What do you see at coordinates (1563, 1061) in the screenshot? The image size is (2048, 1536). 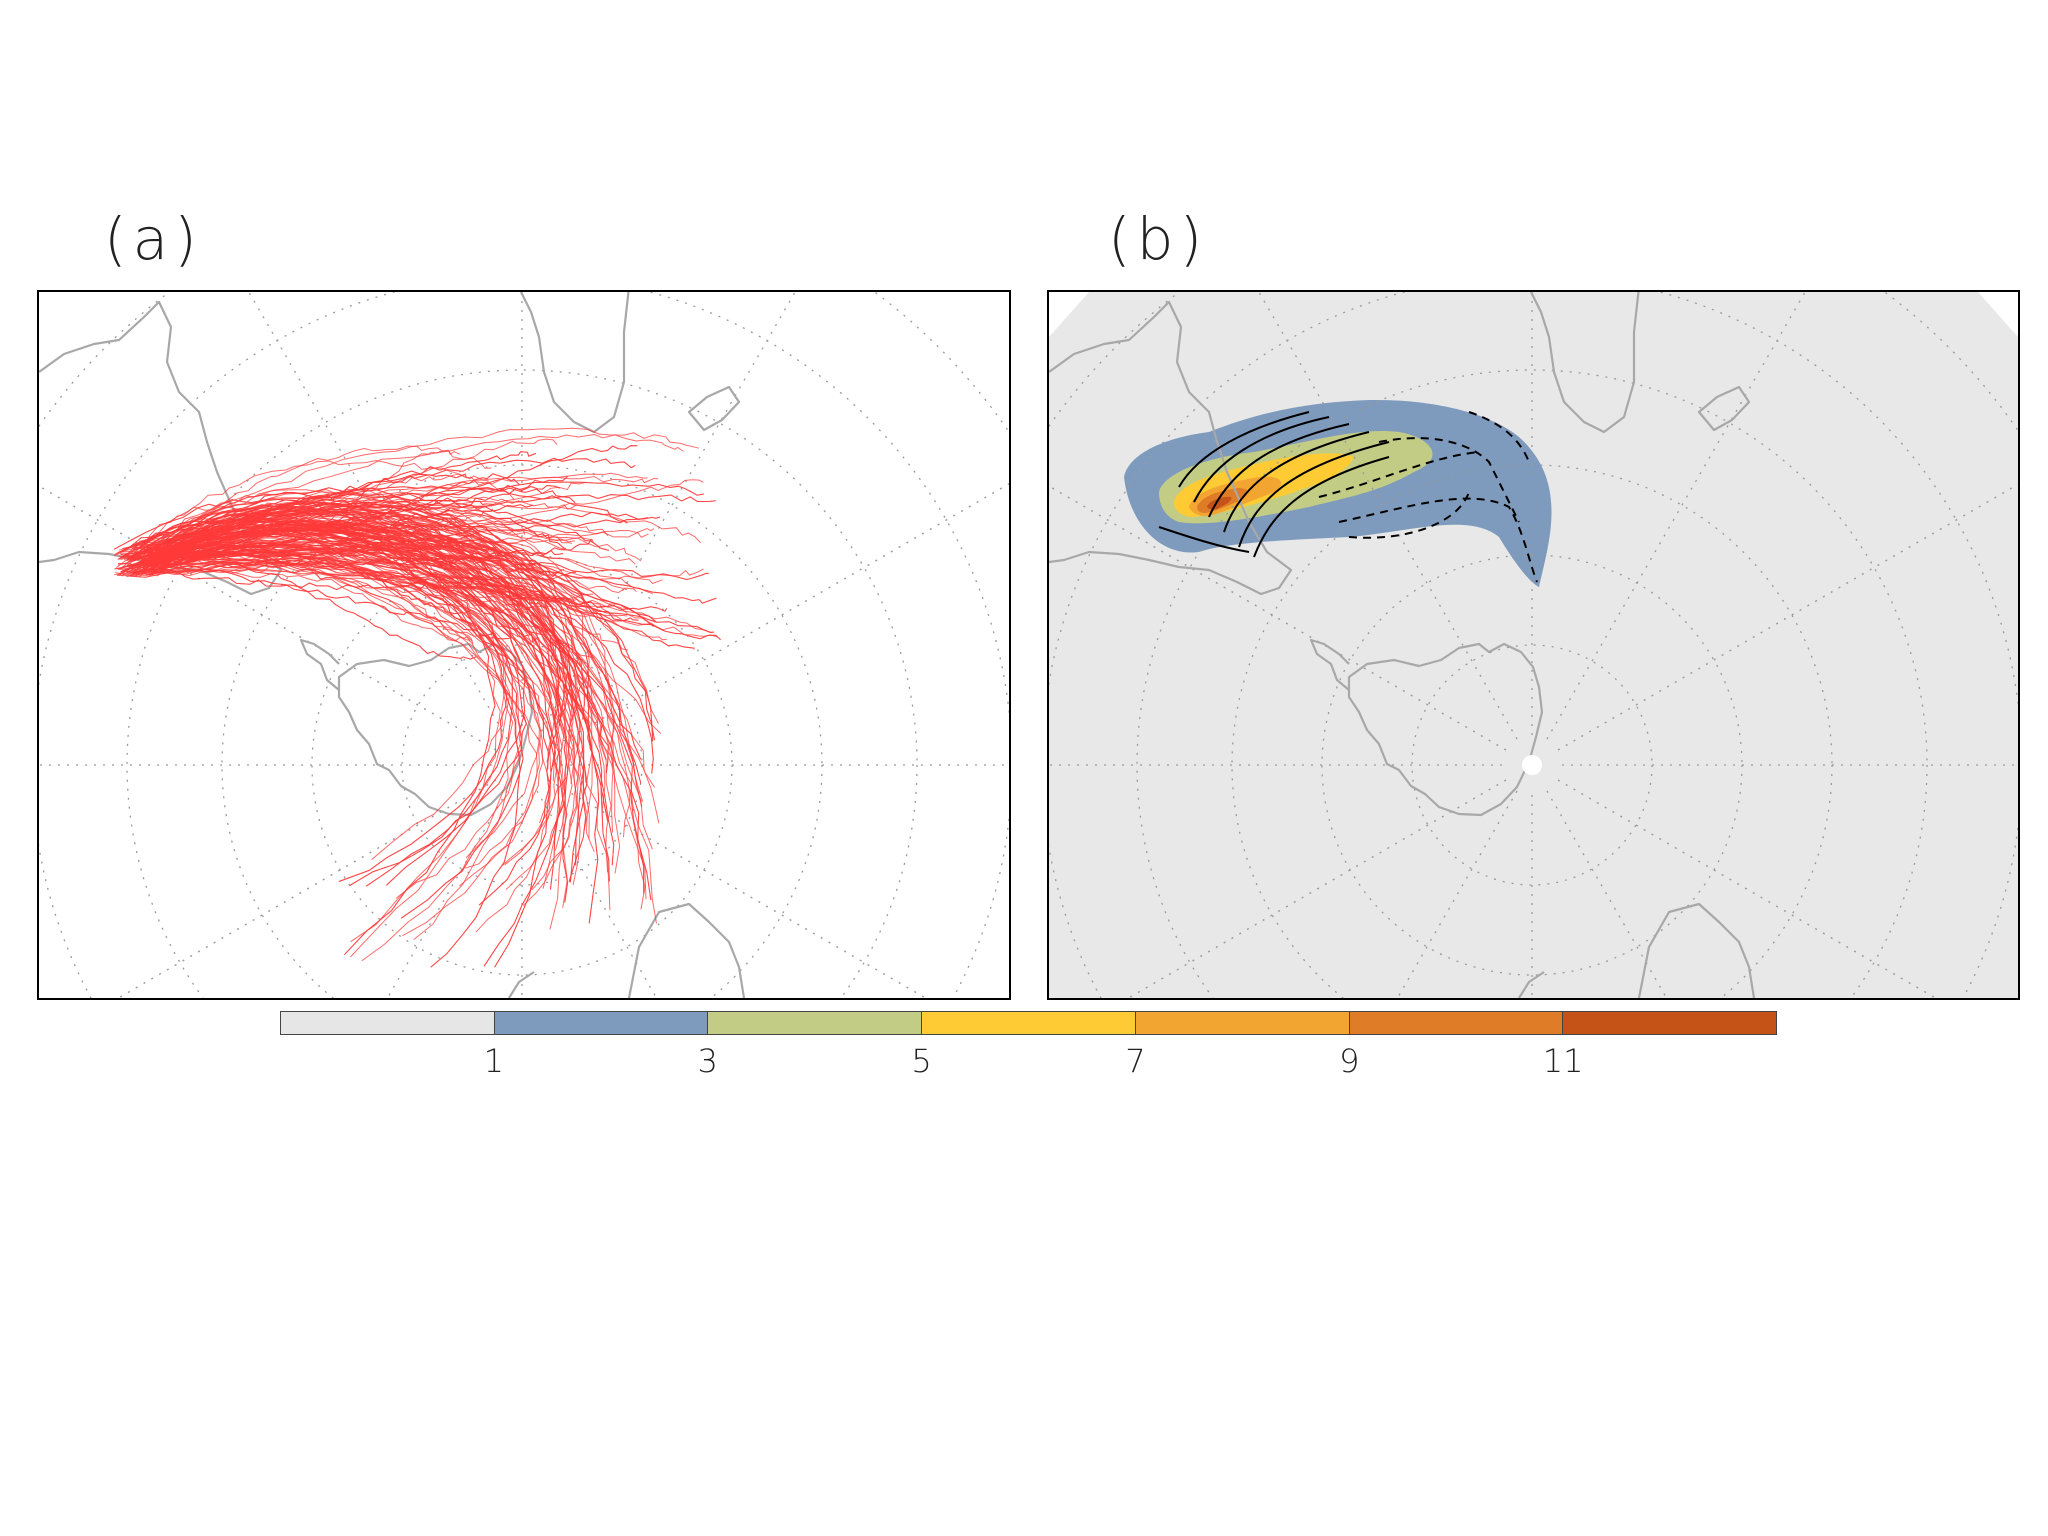 I see `colorbar-tick-label: 11` at bounding box center [1563, 1061].